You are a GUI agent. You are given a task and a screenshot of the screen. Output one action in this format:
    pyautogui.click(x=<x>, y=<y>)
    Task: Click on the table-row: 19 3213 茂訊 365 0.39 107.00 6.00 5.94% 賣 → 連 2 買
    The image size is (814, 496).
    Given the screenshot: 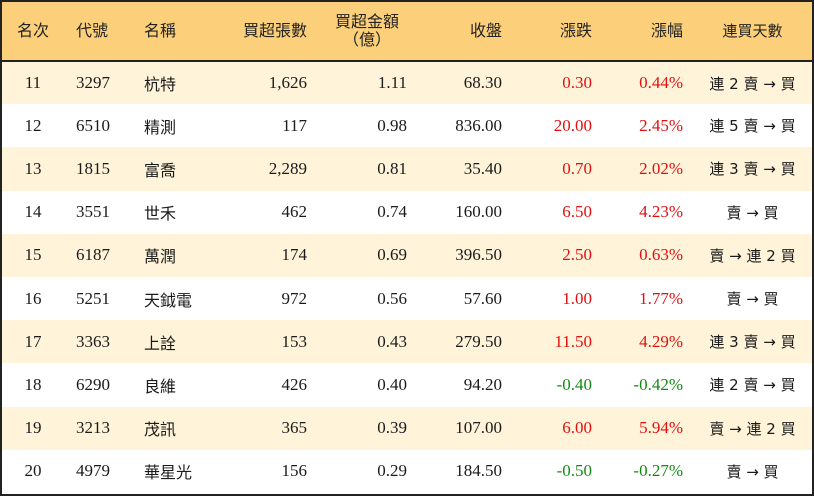 What is the action you would take?
    pyautogui.click(x=407, y=428)
    